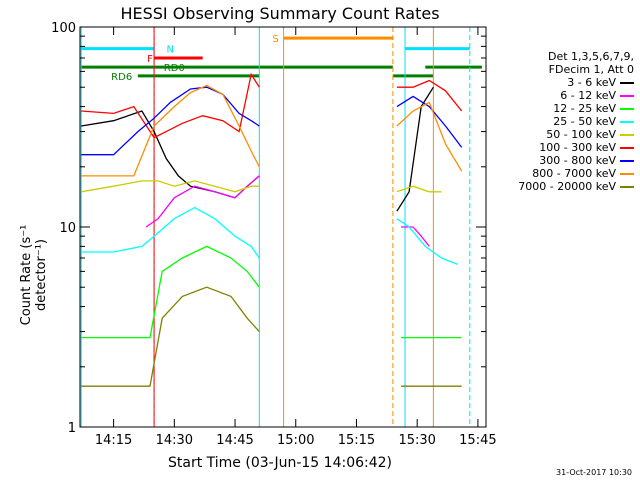 The height and width of the screenshot is (480, 640). I want to click on x-axis-label: Start Time (03-Jun-15 14:06:42), so click(280, 463).